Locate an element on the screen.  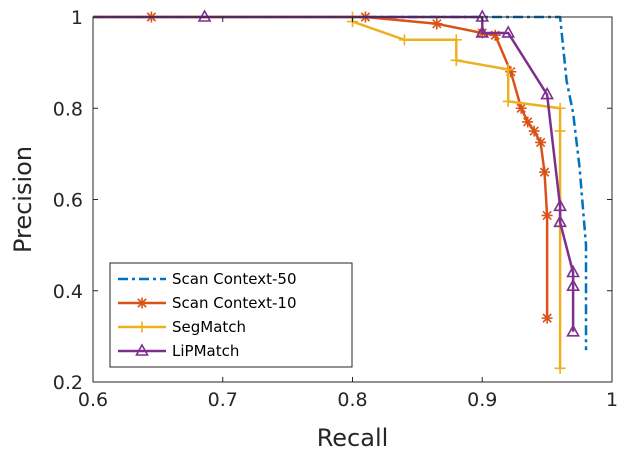
y-axis-title: Precision is located at coordinates (23, 199).